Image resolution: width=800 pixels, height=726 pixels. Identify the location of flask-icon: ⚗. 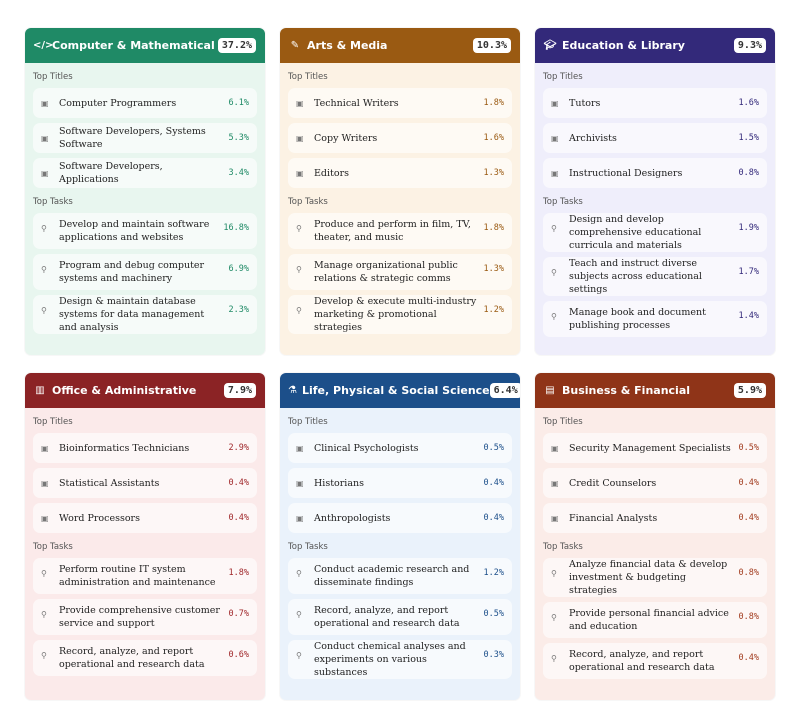
(292, 390).